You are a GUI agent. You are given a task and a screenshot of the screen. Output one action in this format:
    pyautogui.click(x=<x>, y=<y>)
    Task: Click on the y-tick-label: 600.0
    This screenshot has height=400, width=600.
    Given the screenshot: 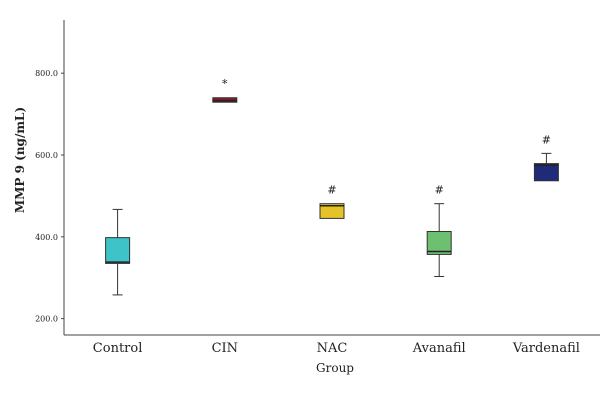 What is the action you would take?
    pyautogui.click(x=46, y=155)
    